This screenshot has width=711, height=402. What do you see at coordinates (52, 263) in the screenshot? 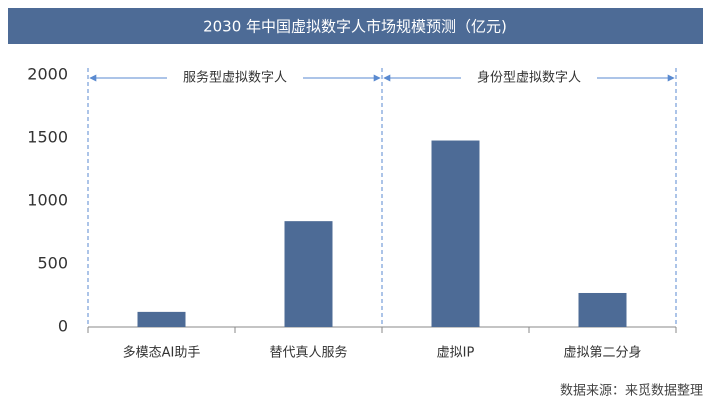
I see `y-tick-label: 500` at bounding box center [52, 263].